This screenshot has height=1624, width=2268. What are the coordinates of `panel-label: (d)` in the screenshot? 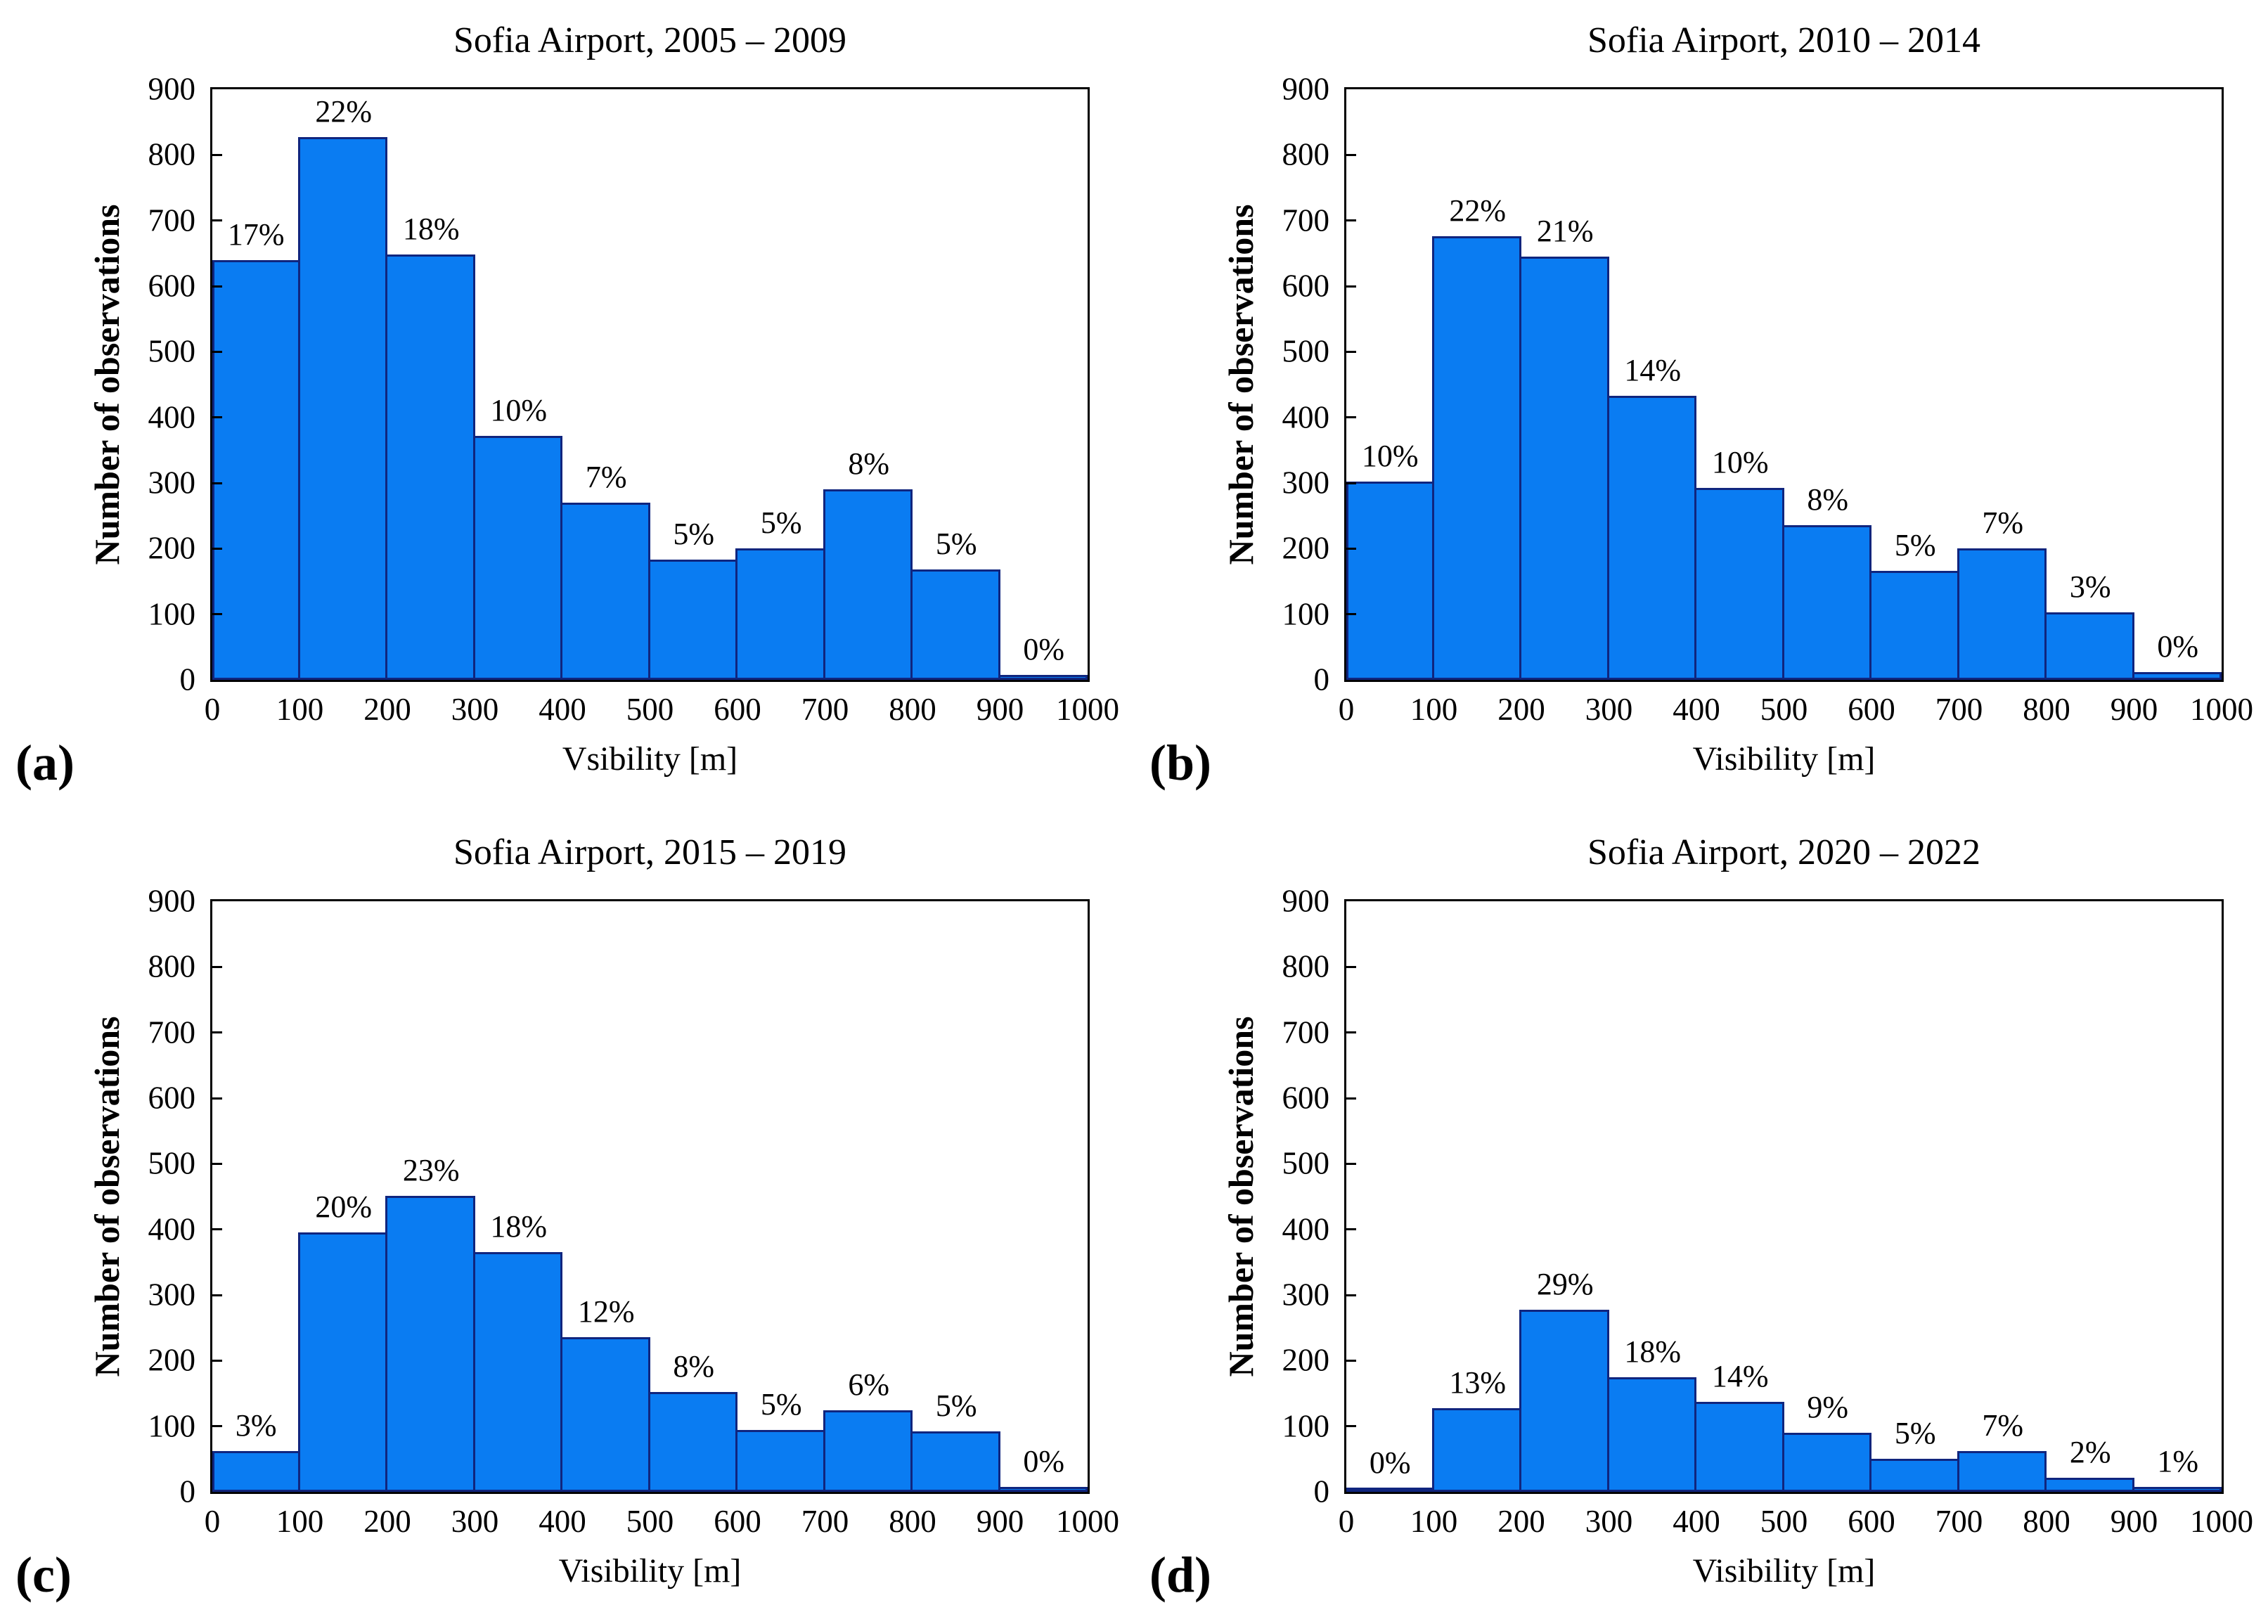 It's located at (1180, 1575).